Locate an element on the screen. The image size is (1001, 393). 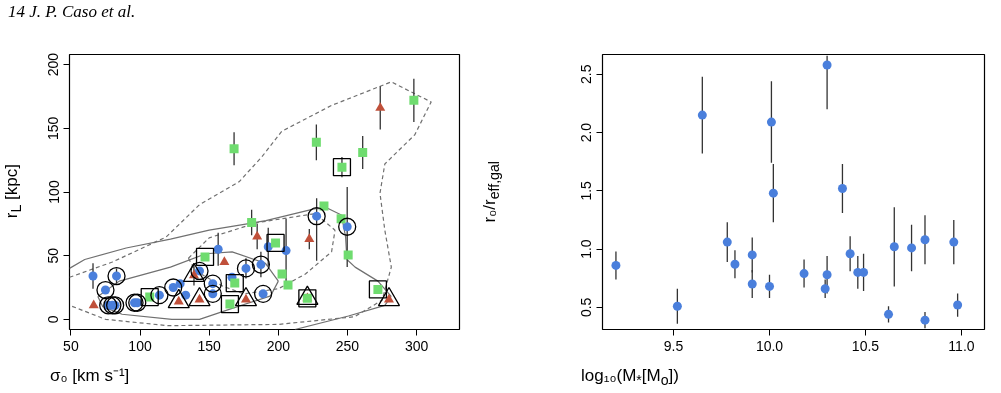
x-tick-label: 10.0 is located at coordinates (769, 345).